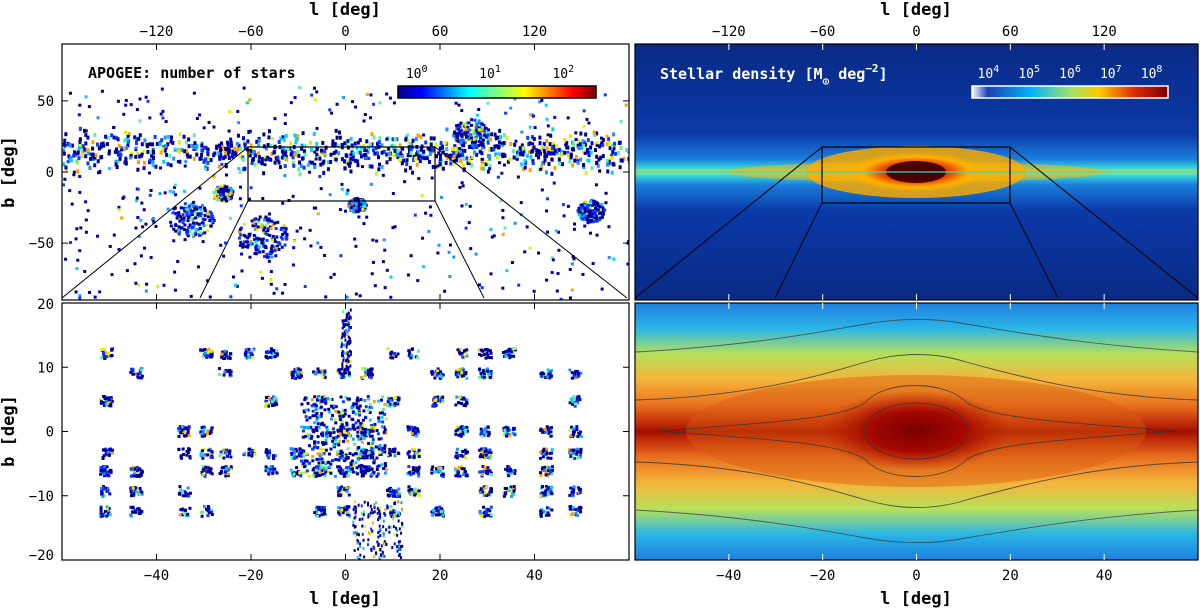  I want to click on y-tick-label: 10, so click(45, 368).